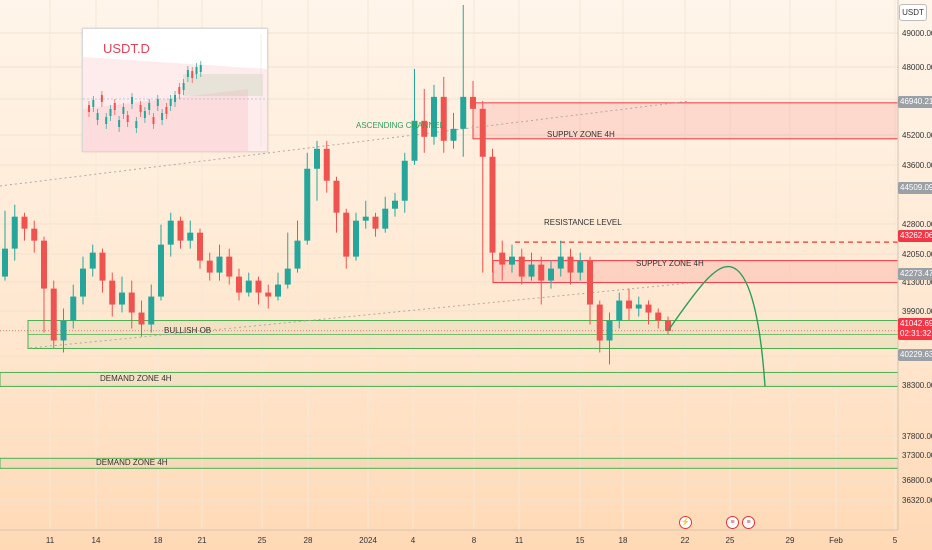  I want to click on x-tick-label: 15, so click(580, 540).